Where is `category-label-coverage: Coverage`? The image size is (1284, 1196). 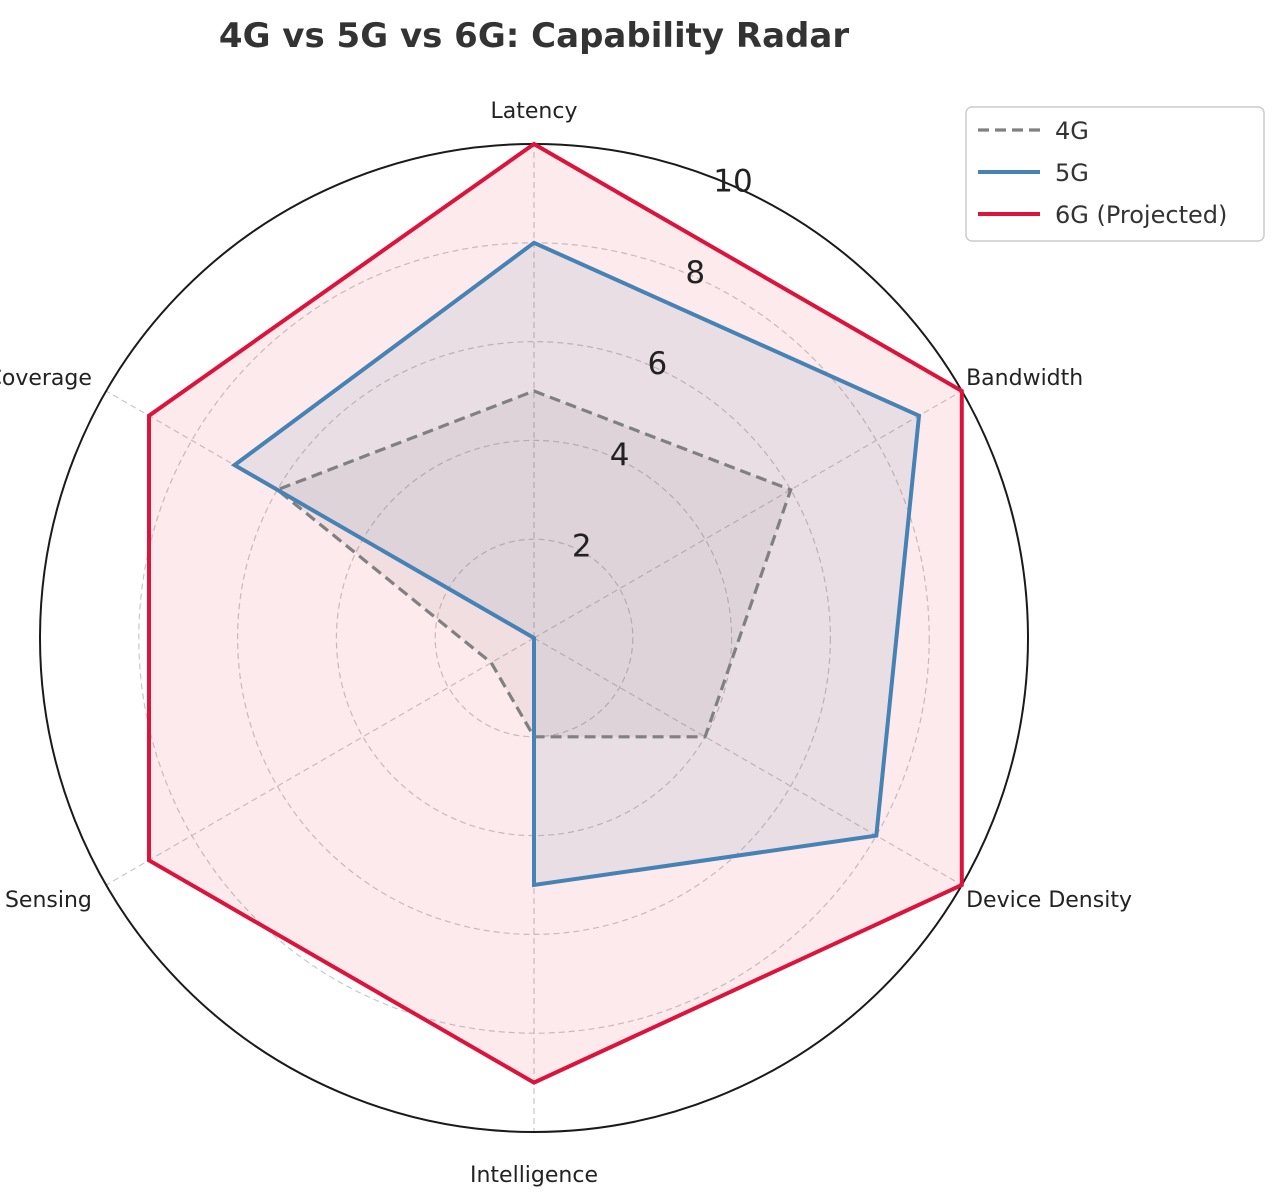 category-label-coverage: Coverage is located at coordinates (46, 378).